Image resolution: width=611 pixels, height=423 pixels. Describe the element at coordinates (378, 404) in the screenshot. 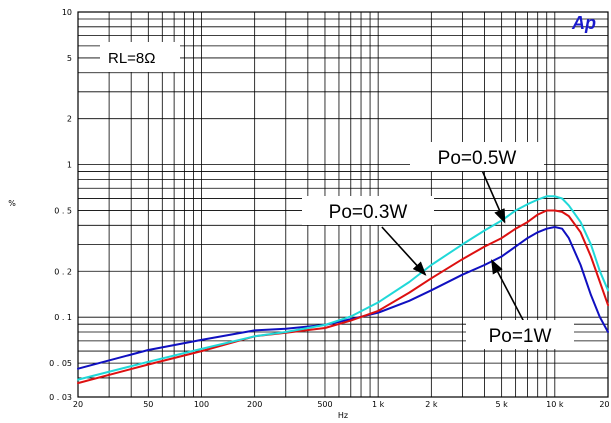

I see `x-tick-label: 1 k` at that location.